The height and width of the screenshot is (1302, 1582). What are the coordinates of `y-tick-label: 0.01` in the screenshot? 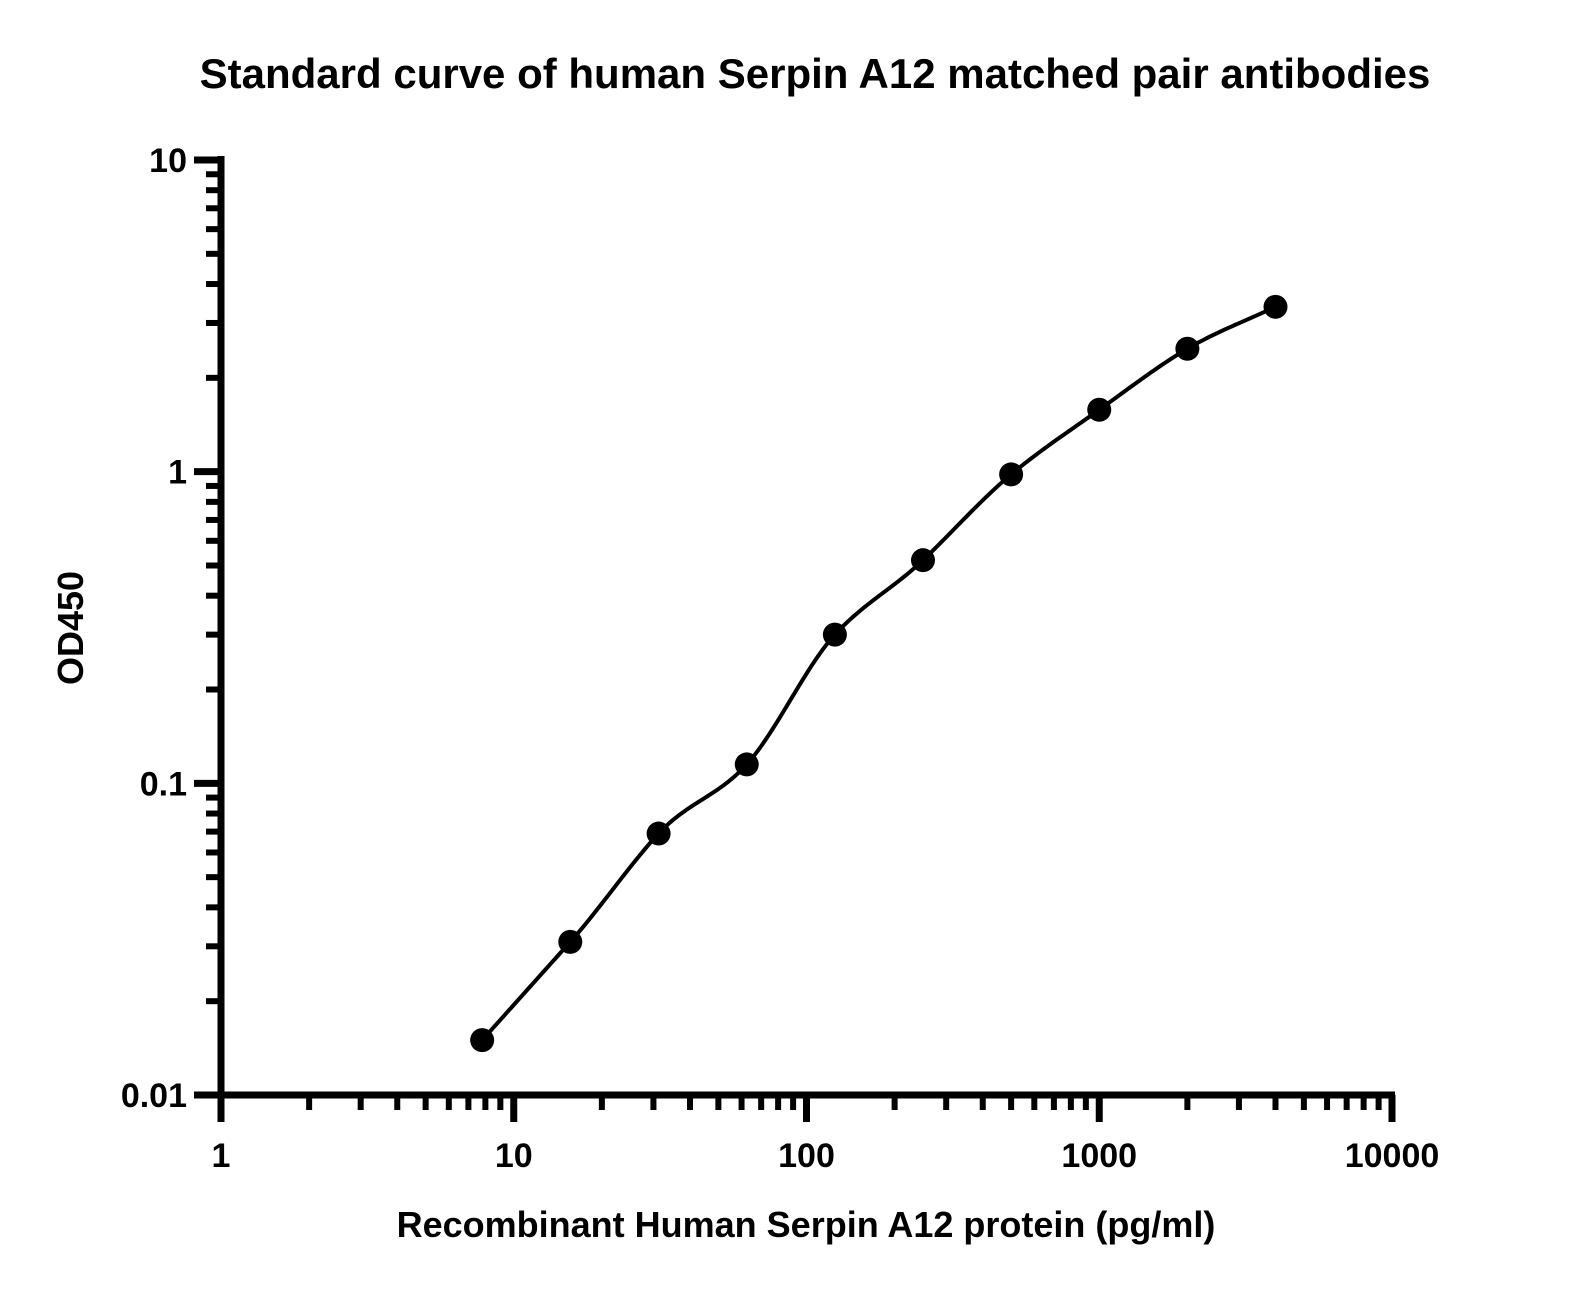 It's located at (154, 1096).